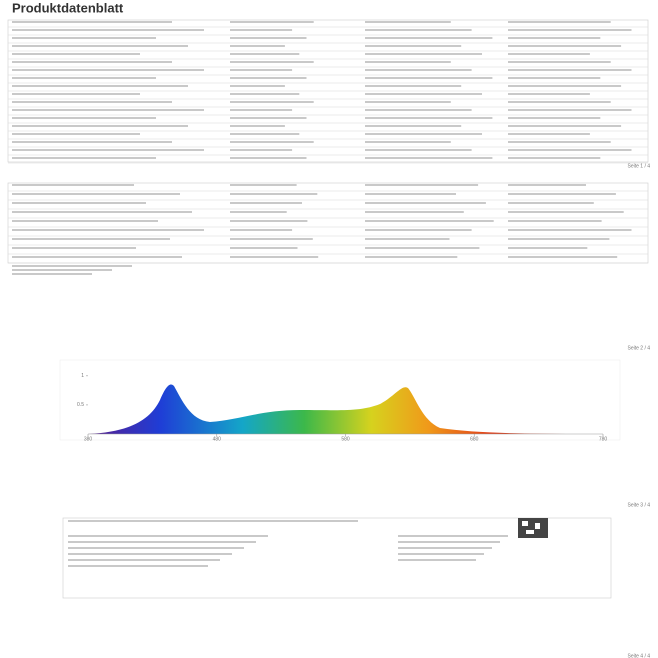  Describe the element at coordinates (217, 439) in the screenshot. I see `x-tick-label: 480` at that location.